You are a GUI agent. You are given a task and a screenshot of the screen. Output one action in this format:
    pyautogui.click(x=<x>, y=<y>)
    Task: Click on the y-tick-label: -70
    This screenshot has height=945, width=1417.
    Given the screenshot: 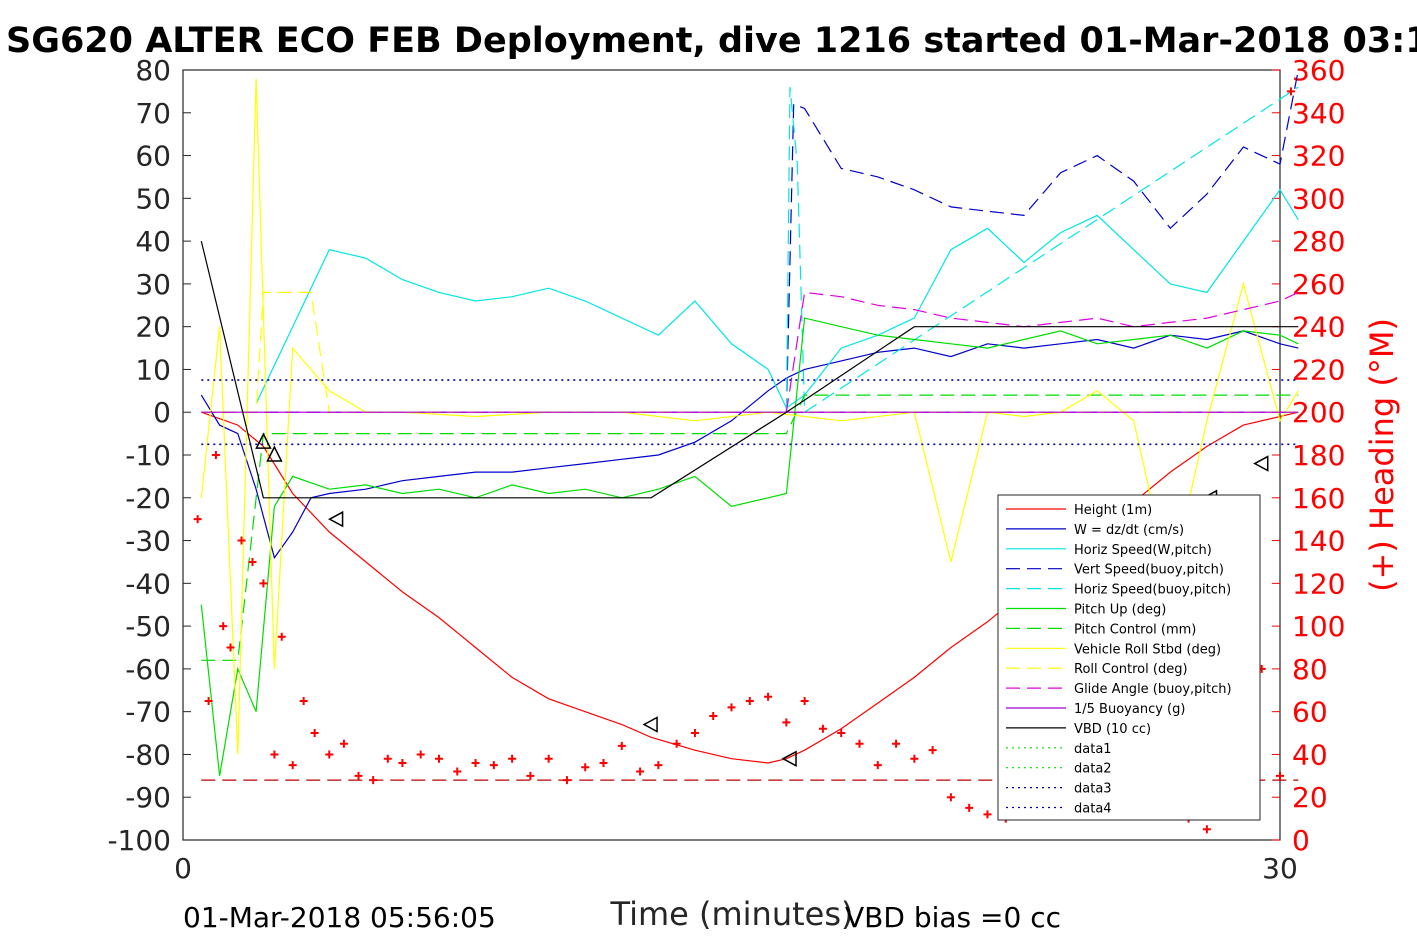 What is the action you would take?
    pyautogui.click(x=148, y=712)
    